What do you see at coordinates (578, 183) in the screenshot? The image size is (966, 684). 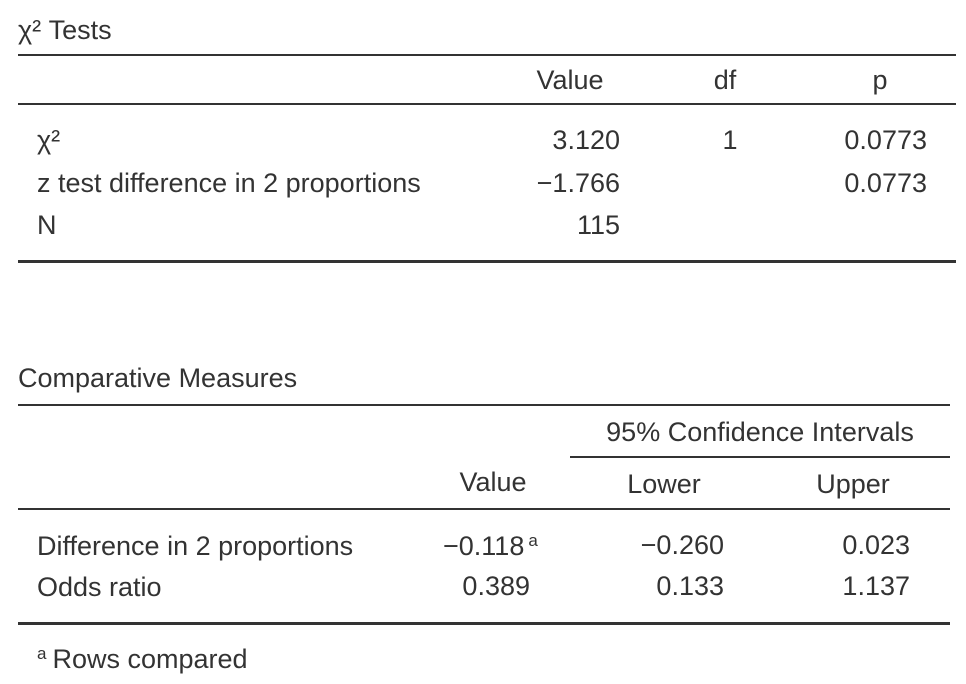 I see `row-value: −1.766` at bounding box center [578, 183].